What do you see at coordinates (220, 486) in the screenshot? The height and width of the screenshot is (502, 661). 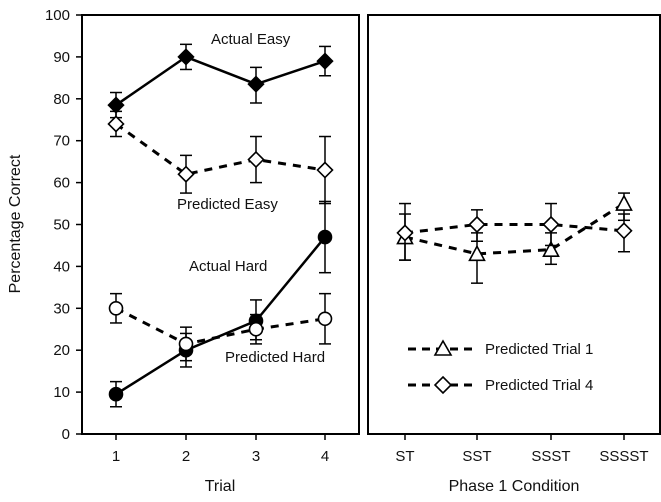 I see `x-axis-title-left: Trial` at bounding box center [220, 486].